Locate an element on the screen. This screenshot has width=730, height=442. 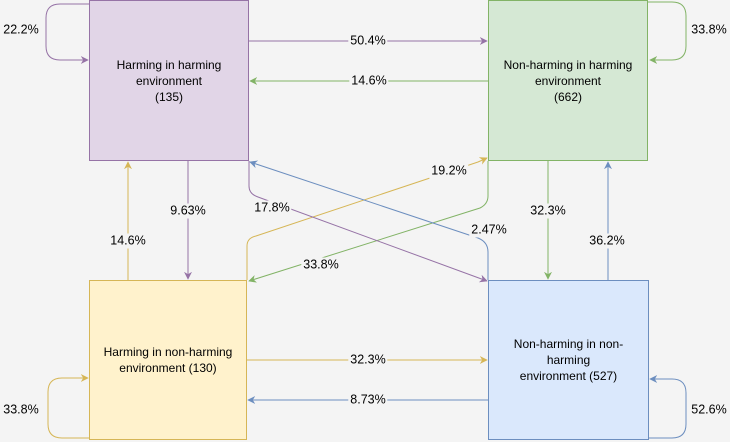
edge-label-hh-to-nh: 50.4% is located at coordinates (368, 41).